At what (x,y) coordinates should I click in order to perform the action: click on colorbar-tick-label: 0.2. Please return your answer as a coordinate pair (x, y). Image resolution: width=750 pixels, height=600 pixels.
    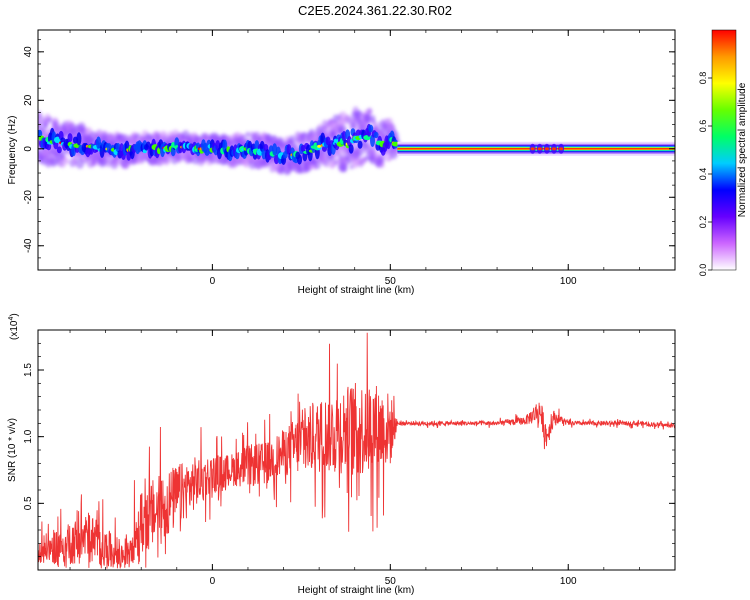
    Looking at the image, I should click on (703, 222).